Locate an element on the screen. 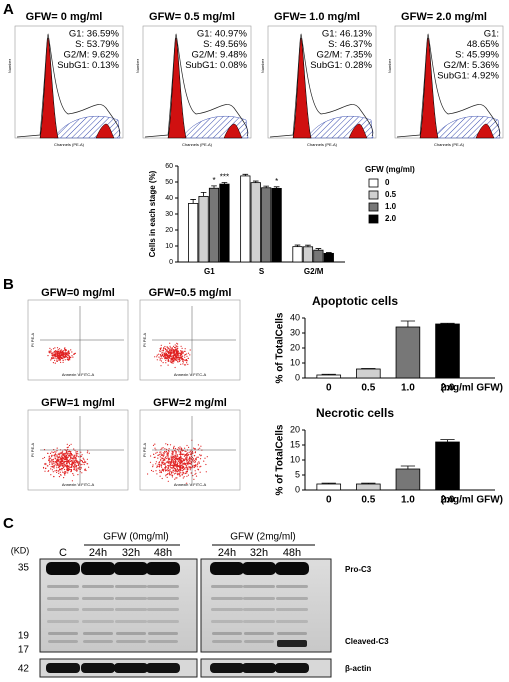  histogram-y-label: Number is located at coordinates (137, 65).